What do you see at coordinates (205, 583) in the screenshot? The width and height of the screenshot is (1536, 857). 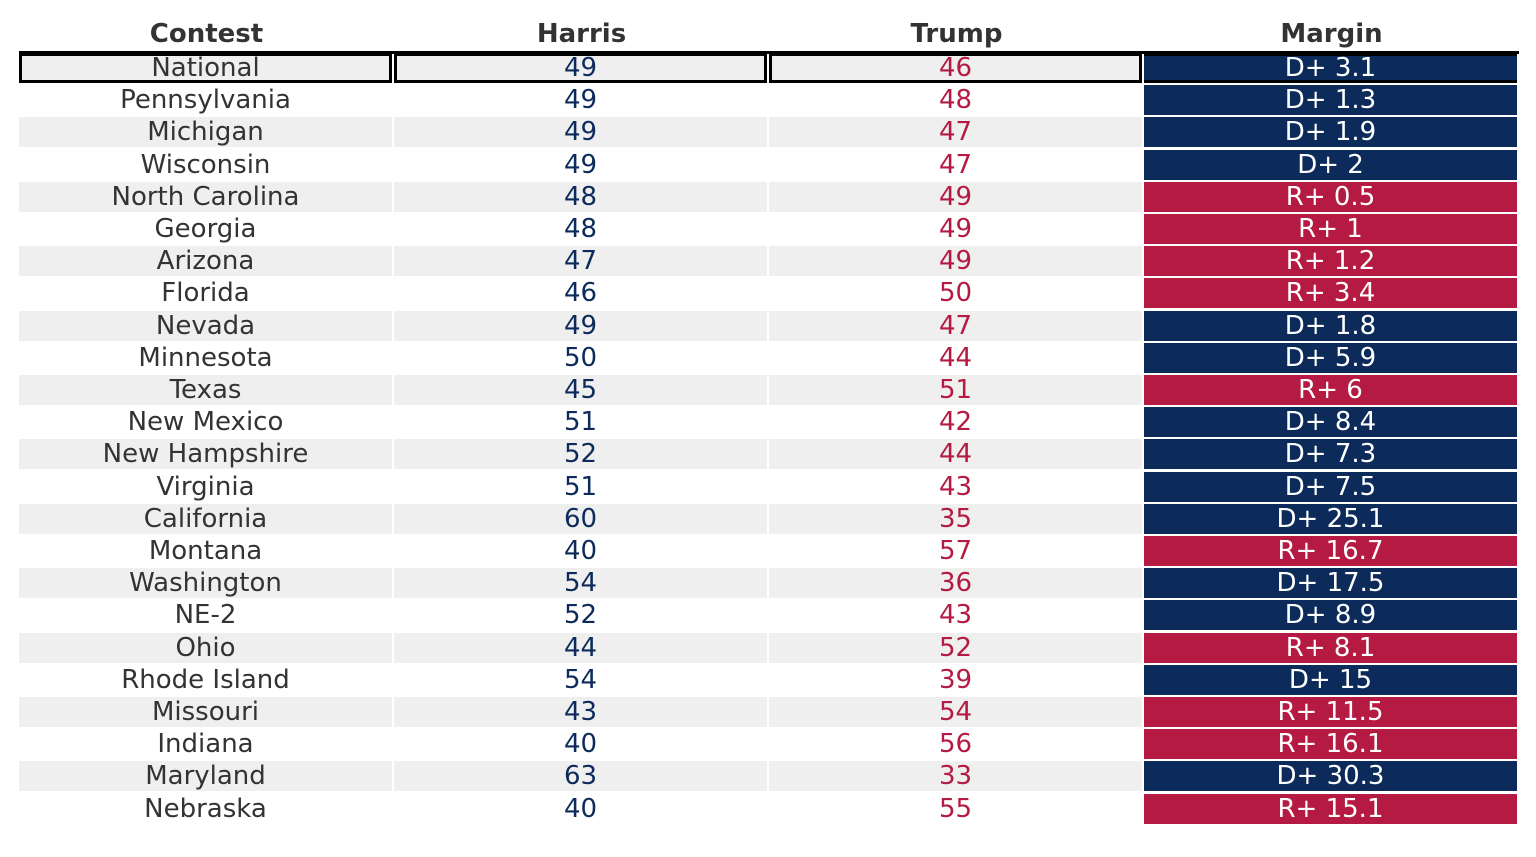 I see `contest-cell: Washington` at bounding box center [205, 583].